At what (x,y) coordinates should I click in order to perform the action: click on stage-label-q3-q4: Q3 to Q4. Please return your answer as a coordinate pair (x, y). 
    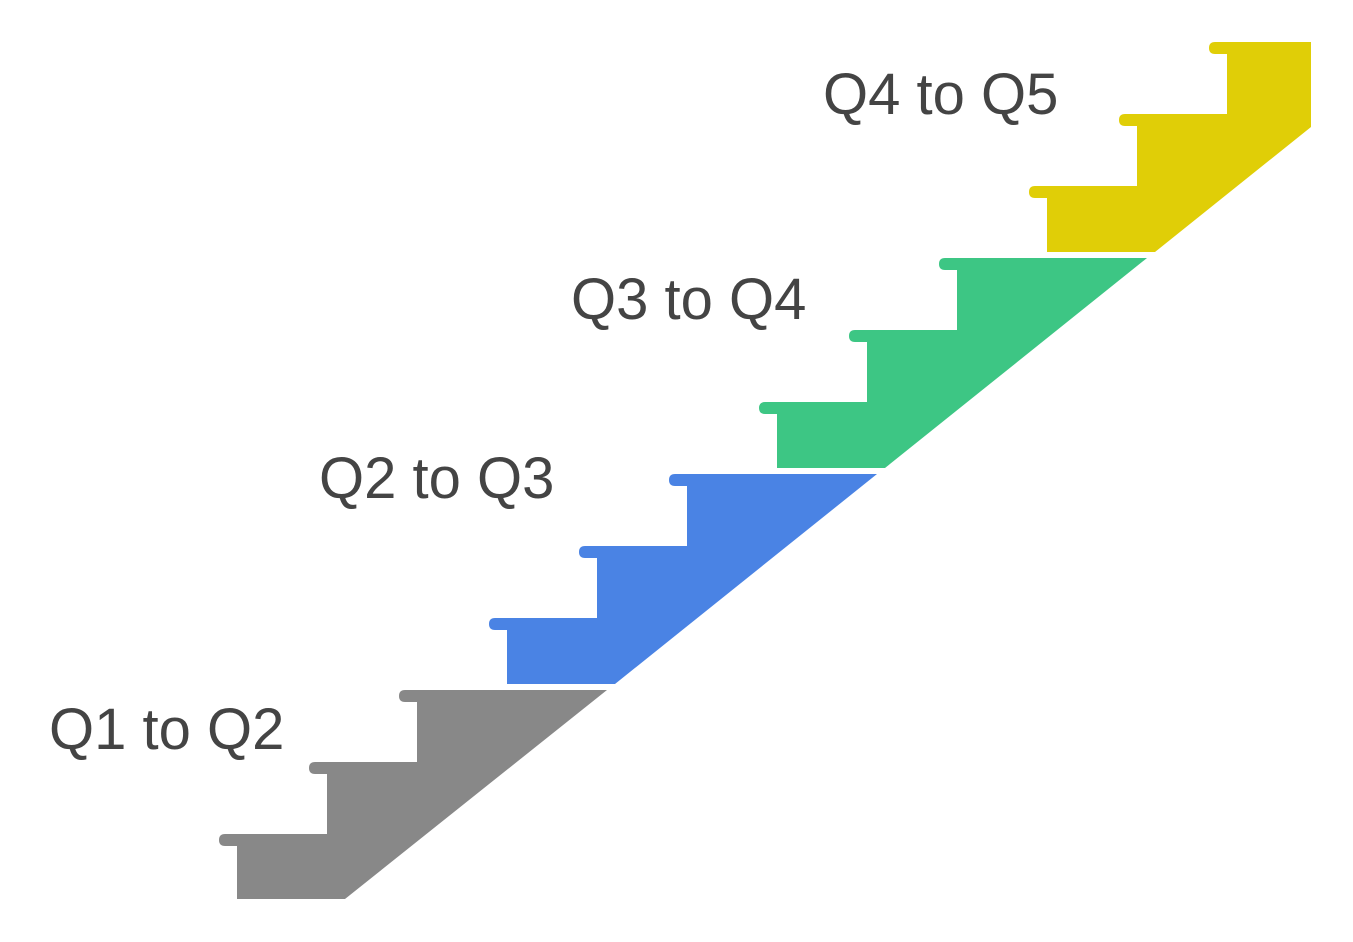
    Looking at the image, I should click on (688, 299).